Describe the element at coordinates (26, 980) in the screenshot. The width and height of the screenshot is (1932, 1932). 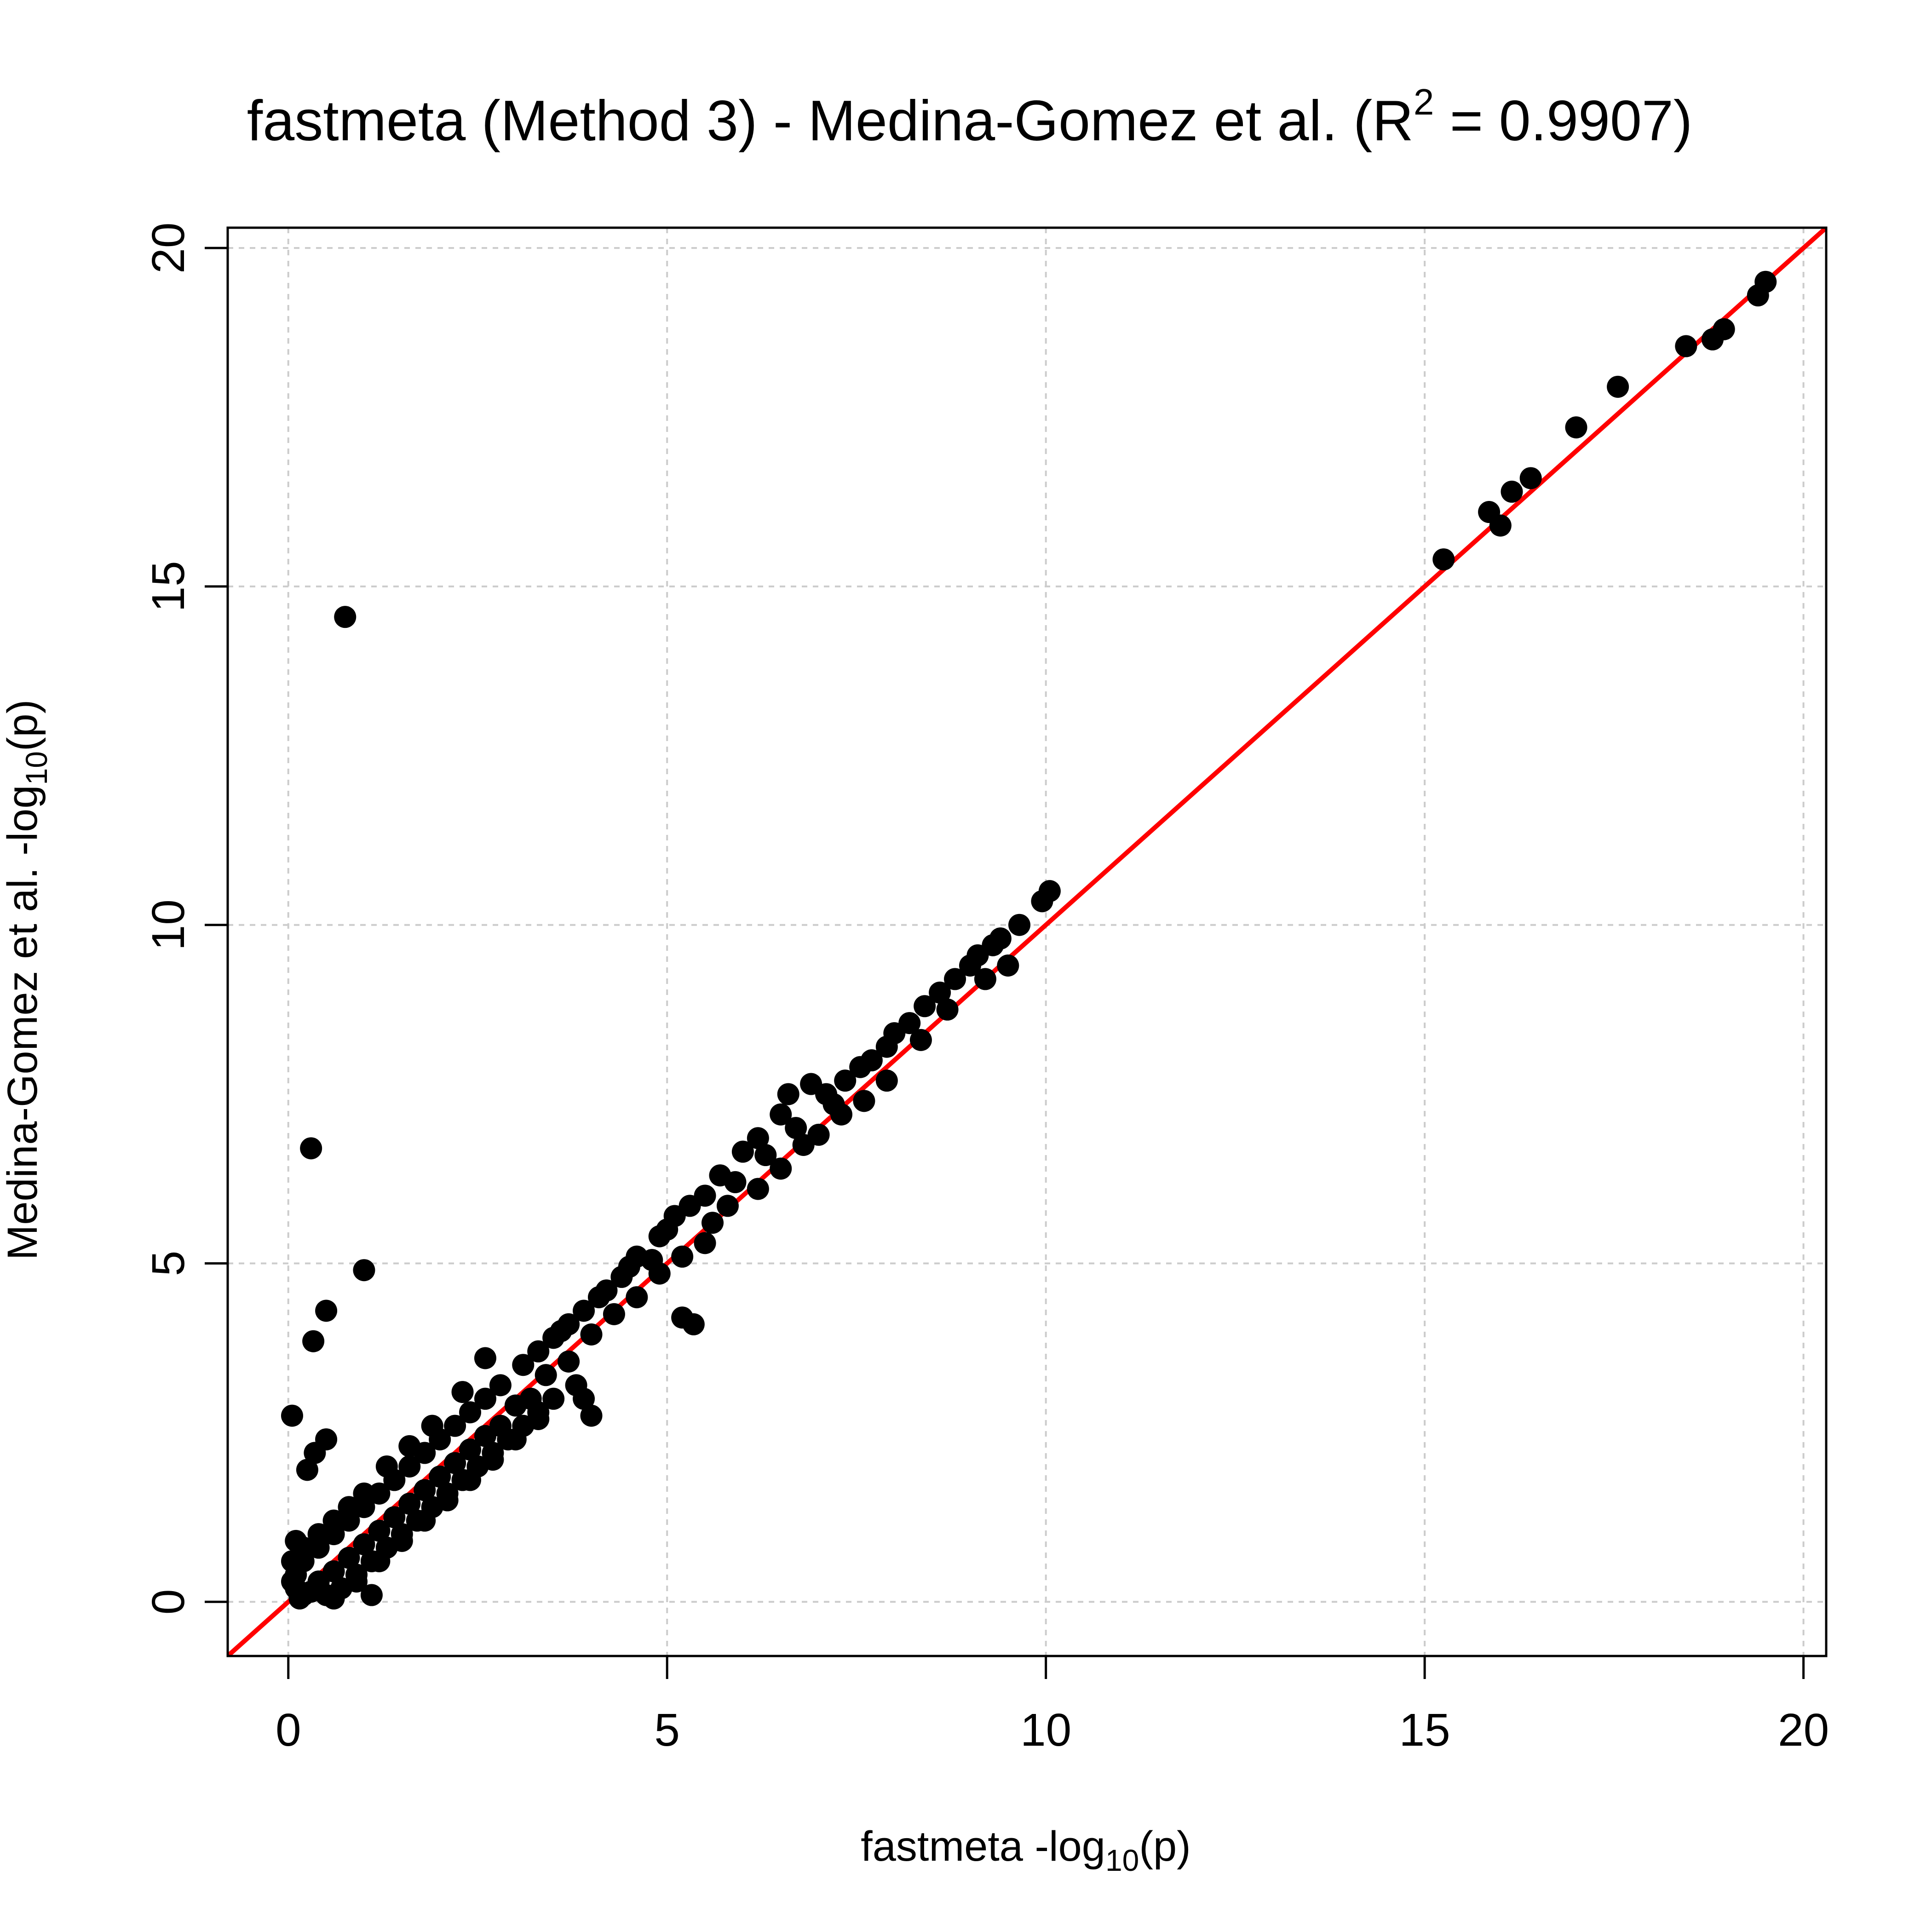
I see `y-axis-label: Medina-Gomez et al. -log10(p)` at that location.